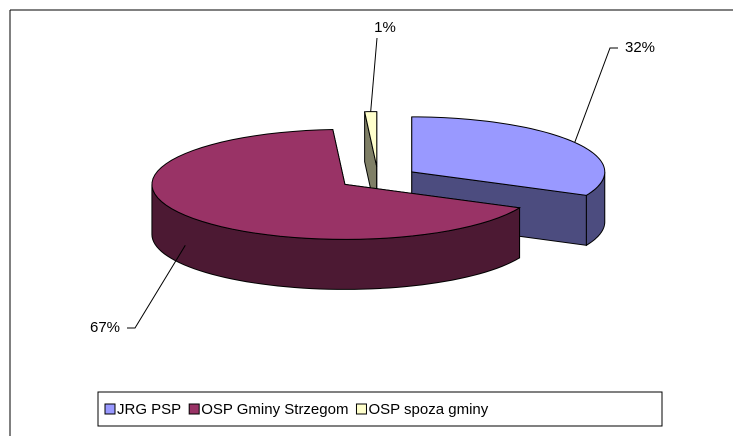 This screenshot has width=733, height=436. I want to click on data-label: 1%, so click(385, 27).